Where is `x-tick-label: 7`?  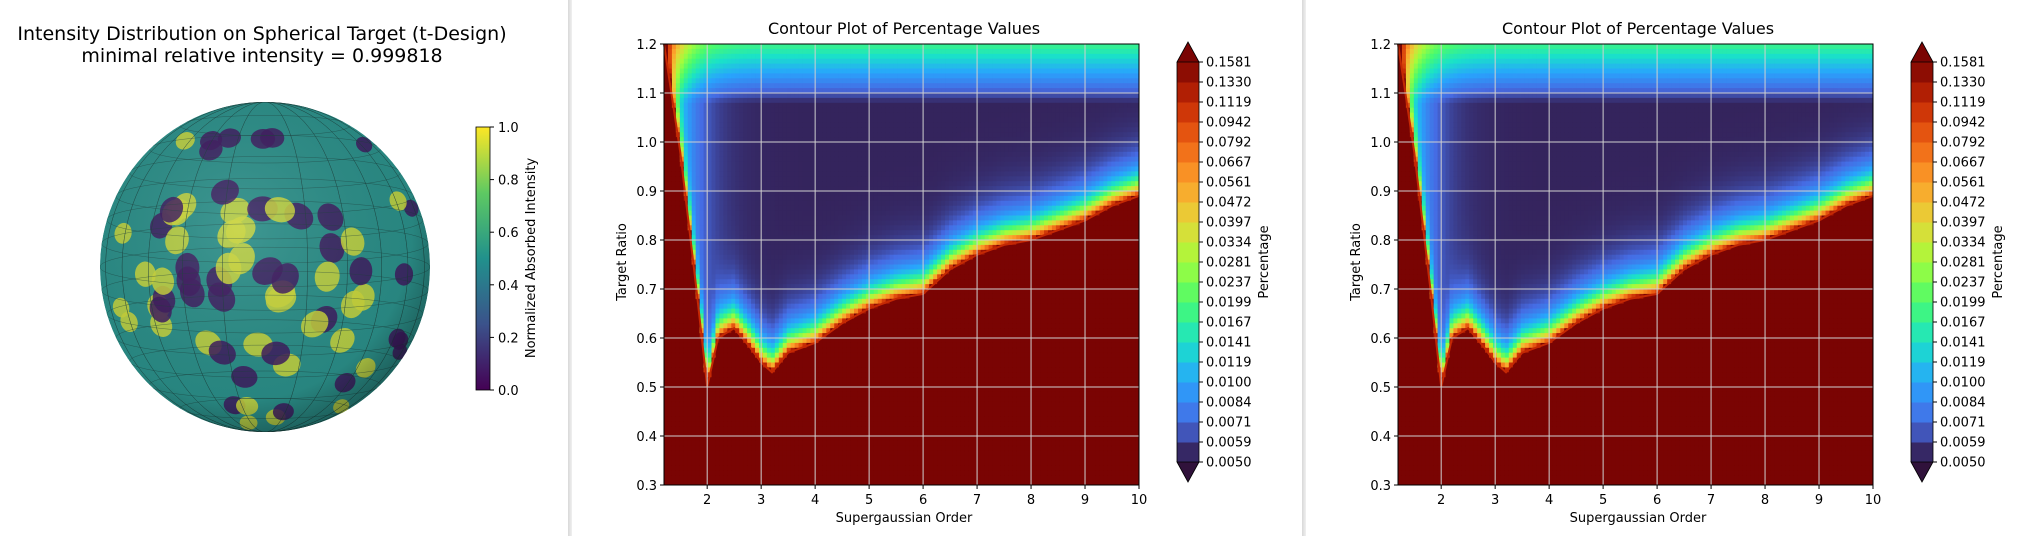
x-tick-label: 7 is located at coordinates (977, 500).